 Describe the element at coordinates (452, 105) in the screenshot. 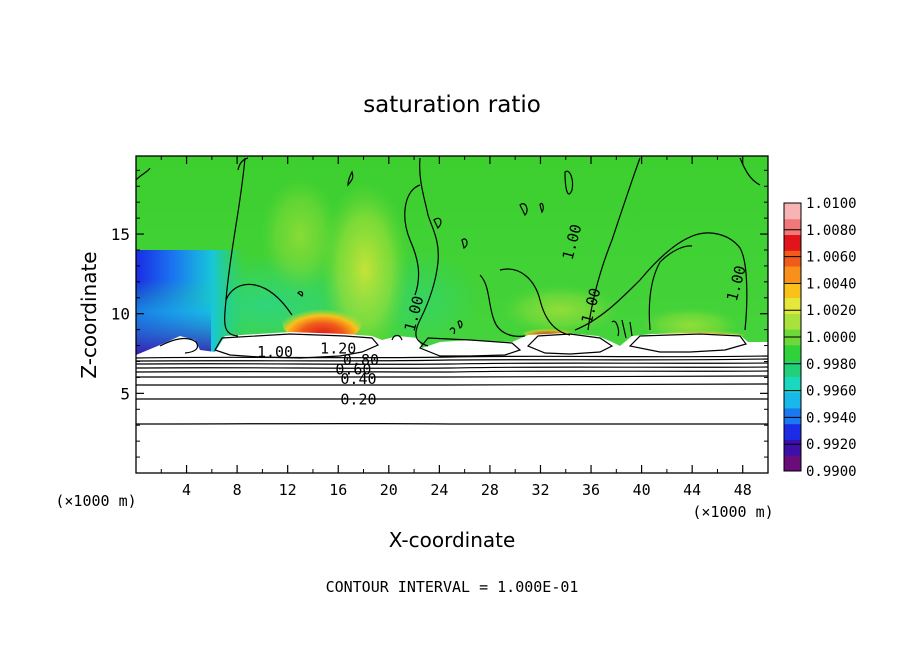

I see `chart-title: saturation ratio` at that location.